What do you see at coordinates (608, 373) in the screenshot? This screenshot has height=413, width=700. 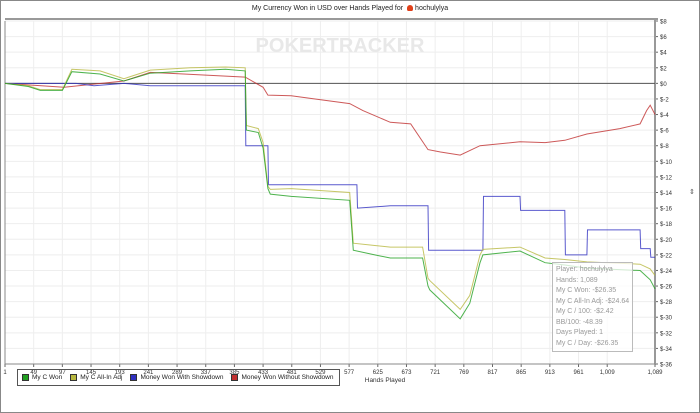 I see `x-tick-label: 1,009` at bounding box center [608, 373].